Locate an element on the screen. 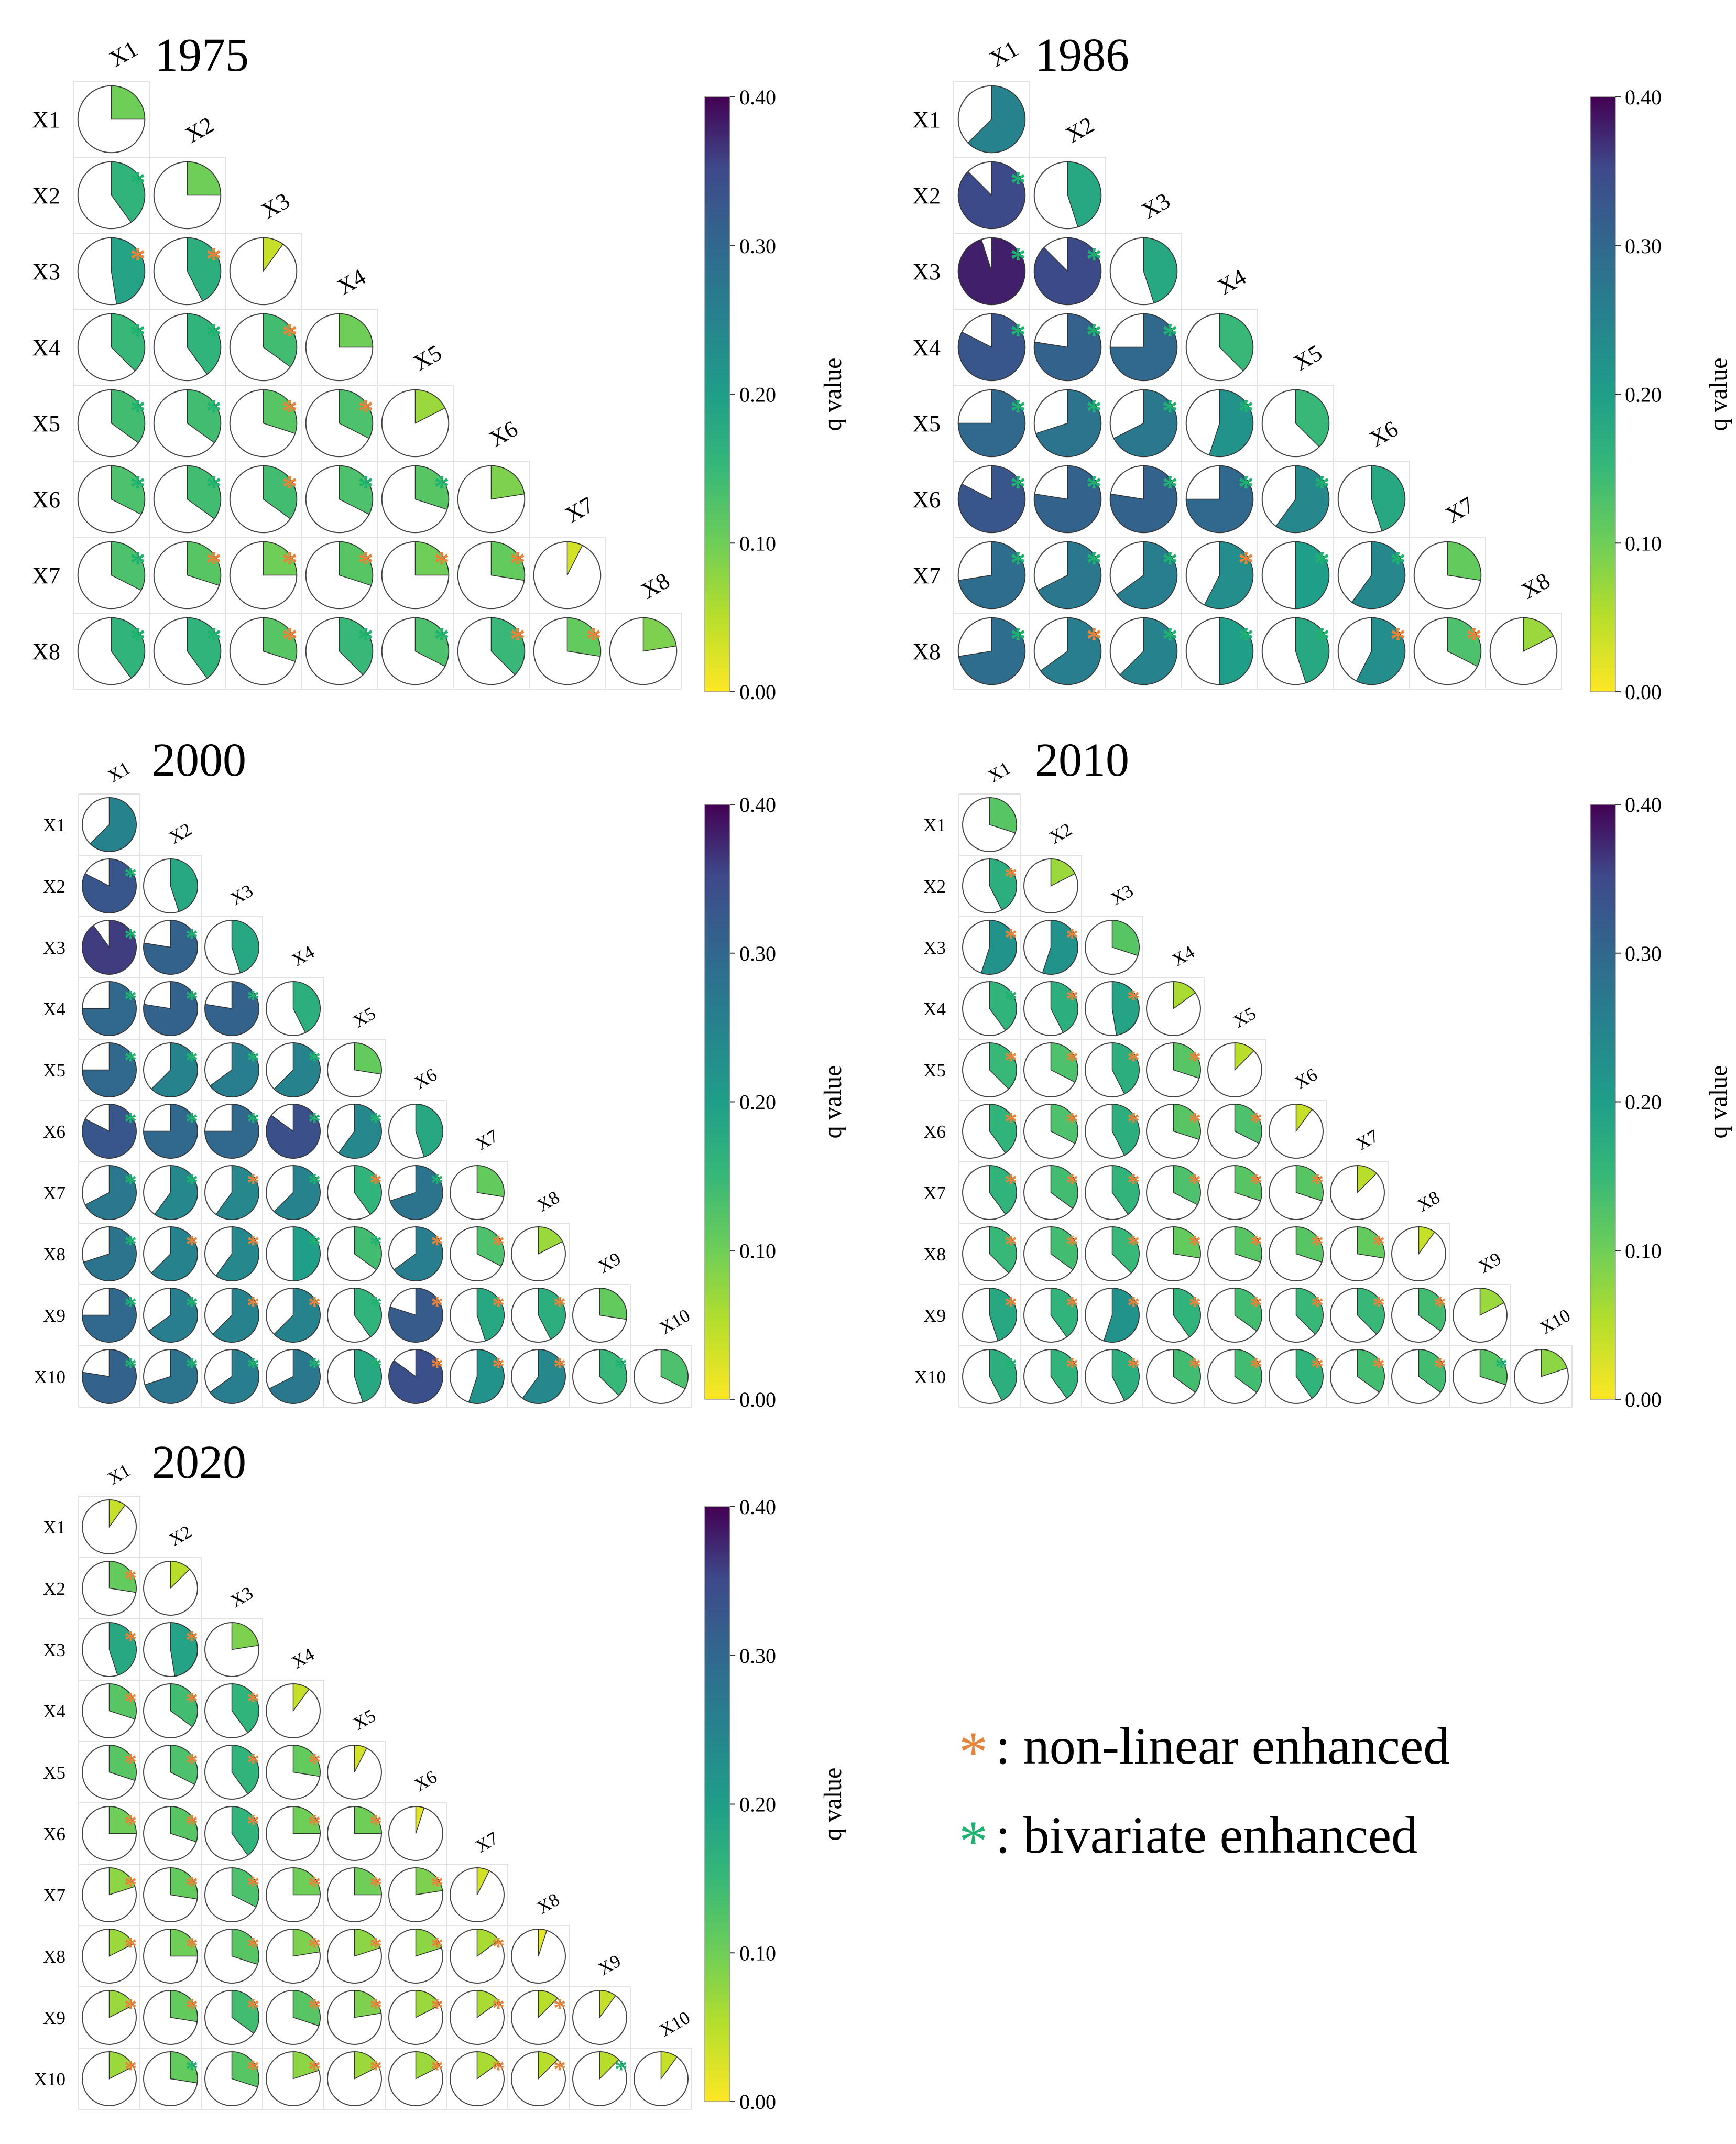 The height and width of the screenshot is (2144, 1736). panel-title: 1986 is located at coordinates (1082, 55).